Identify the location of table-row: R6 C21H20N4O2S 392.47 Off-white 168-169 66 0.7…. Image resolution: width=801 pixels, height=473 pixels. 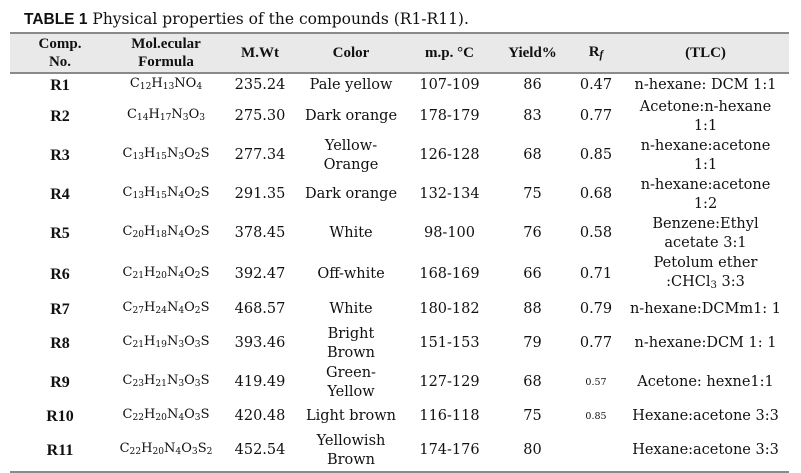
(399, 275).